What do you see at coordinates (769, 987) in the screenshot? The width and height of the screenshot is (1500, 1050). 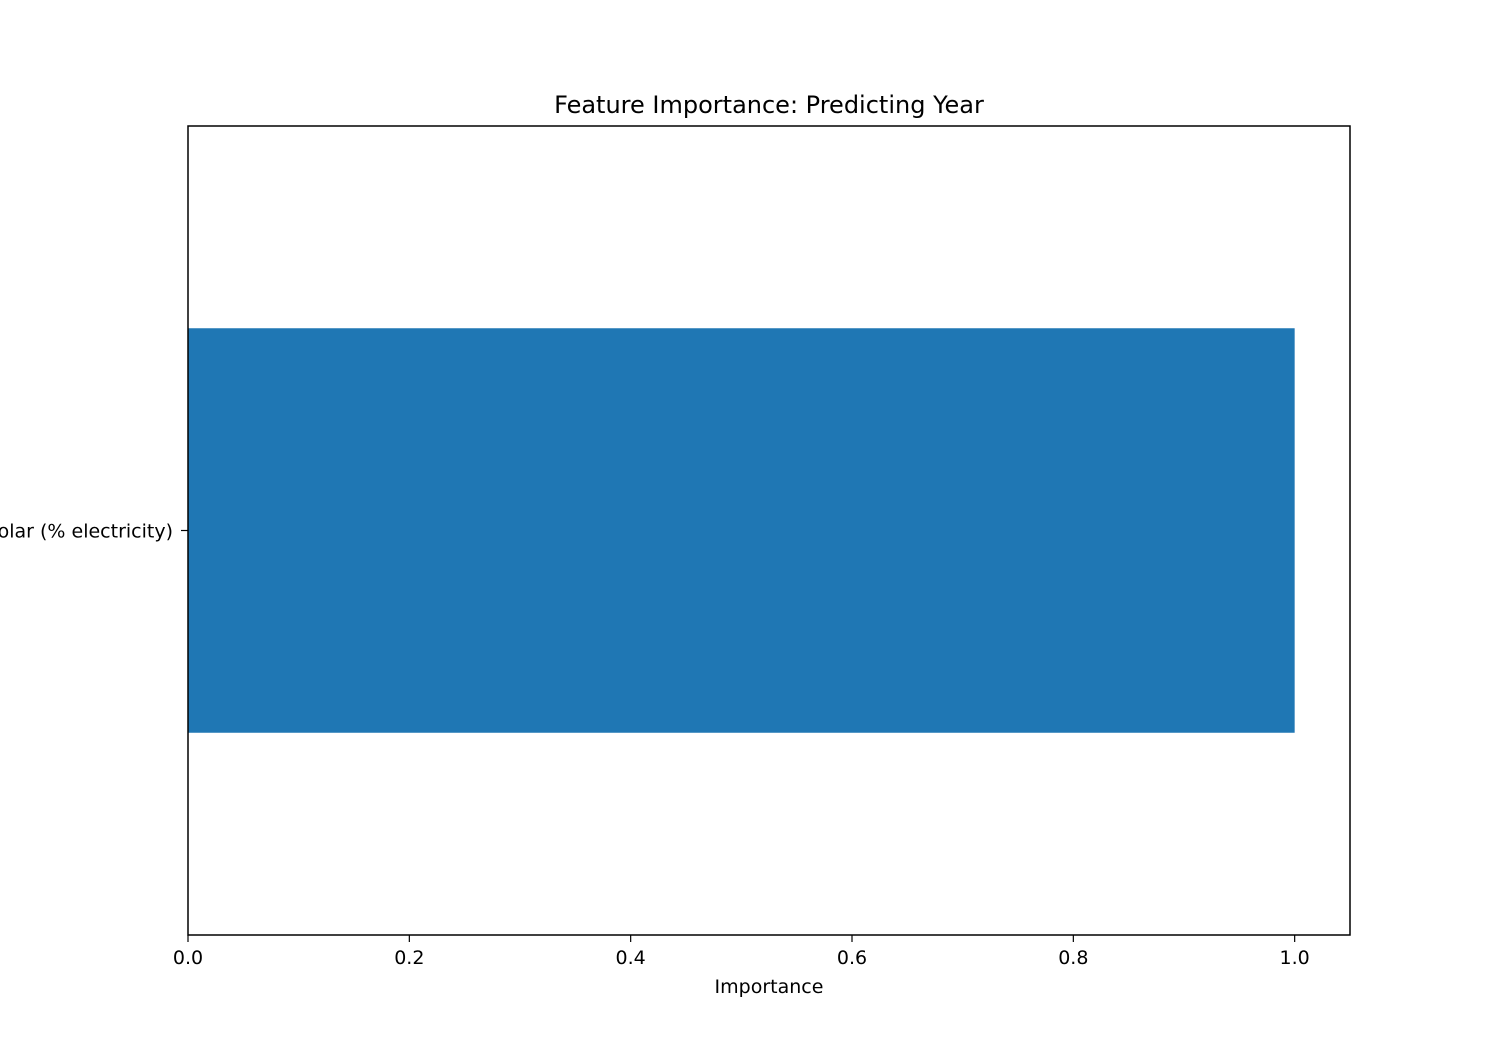 I see `x-axis-label: Importance` at bounding box center [769, 987].